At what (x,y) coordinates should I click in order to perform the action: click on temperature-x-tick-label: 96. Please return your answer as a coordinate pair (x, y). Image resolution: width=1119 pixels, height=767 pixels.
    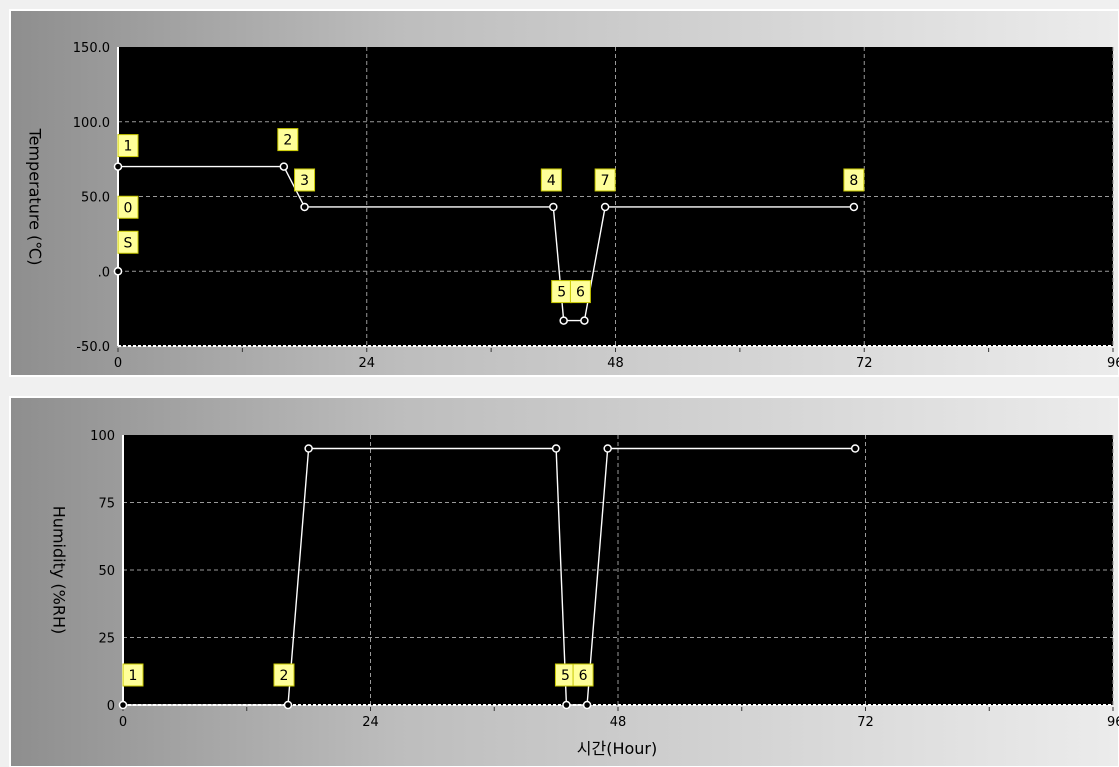
    Looking at the image, I should click on (1113, 363).